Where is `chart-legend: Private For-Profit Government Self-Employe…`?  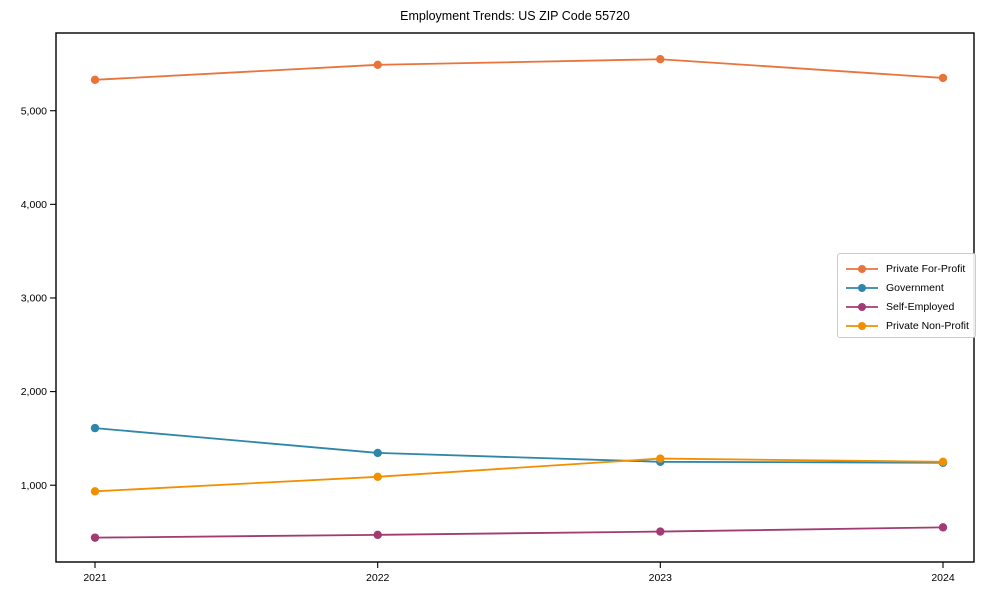
chart-legend: Private For-Profit Government Self-Employe… is located at coordinates (906, 295).